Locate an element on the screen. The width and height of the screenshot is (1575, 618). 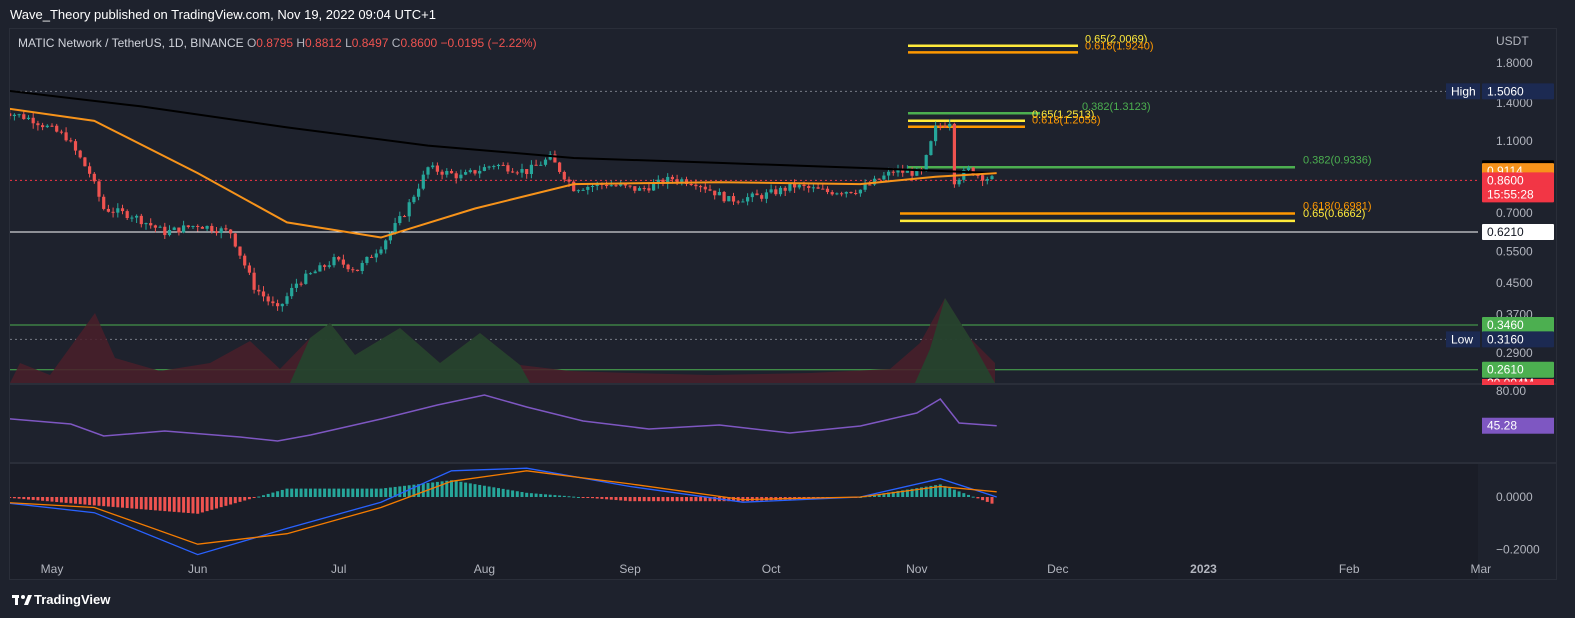
macd-line is located at coordinates (498, 511).